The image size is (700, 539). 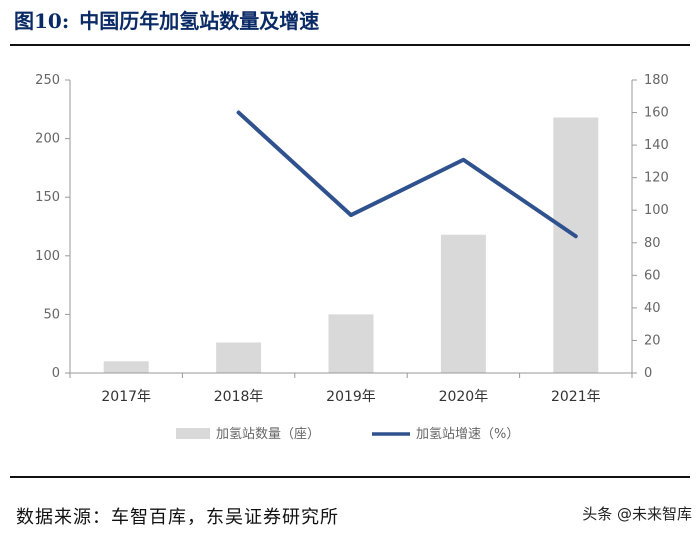 What do you see at coordinates (47, 80) in the screenshot?
I see `y-left-tick-label: 250` at bounding box center [47, 80].